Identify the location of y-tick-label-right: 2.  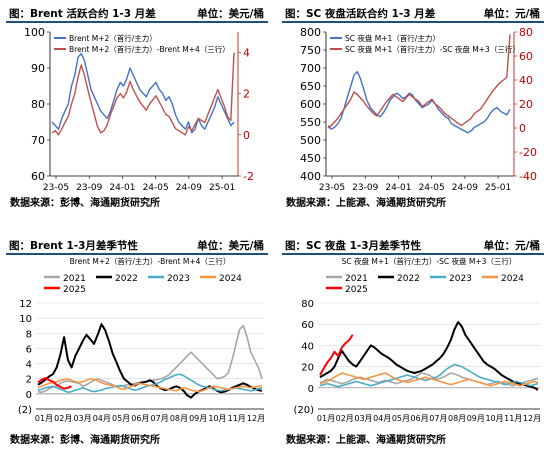
(246, 94).